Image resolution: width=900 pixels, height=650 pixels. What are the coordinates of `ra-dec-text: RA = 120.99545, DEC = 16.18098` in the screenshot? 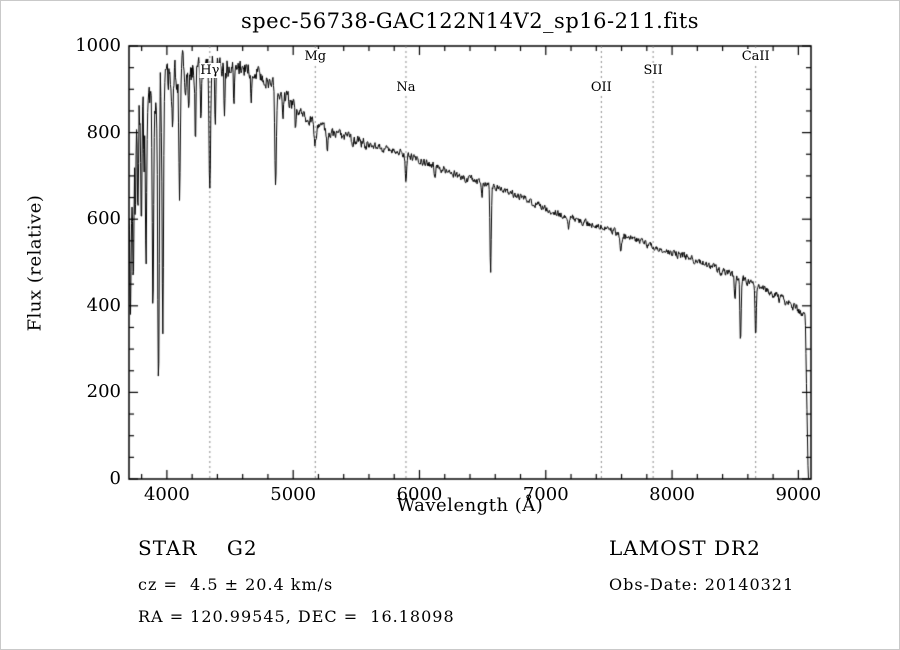 It's located at (296, 616).